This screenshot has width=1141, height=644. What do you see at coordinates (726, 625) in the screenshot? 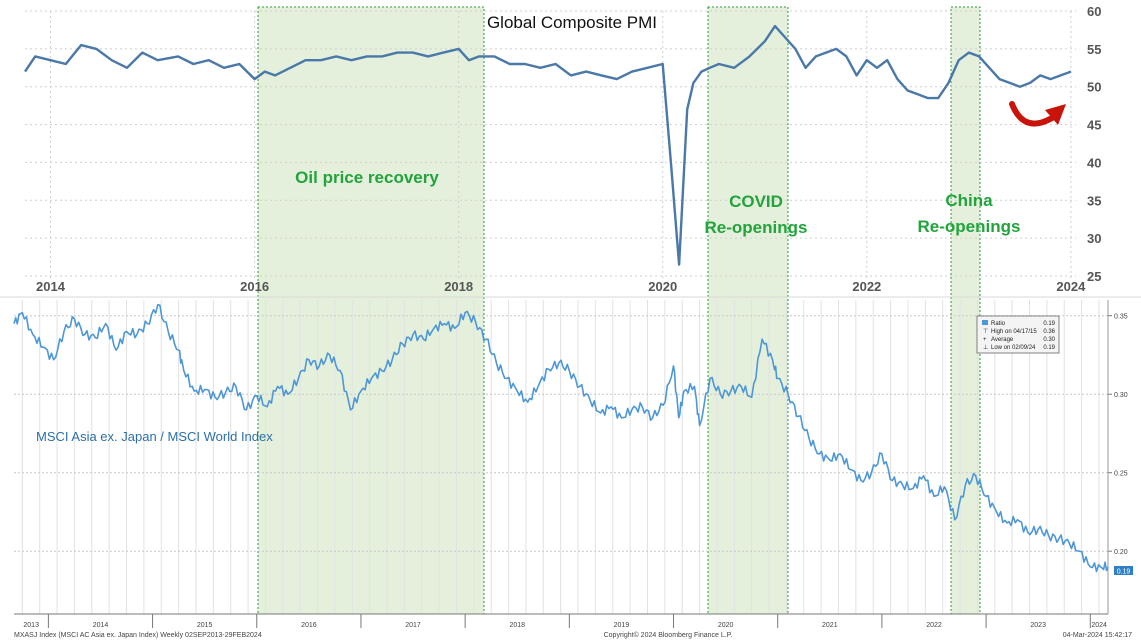
I see `bottom-x-tick-label: 2020` at bounding box center [726, 625].